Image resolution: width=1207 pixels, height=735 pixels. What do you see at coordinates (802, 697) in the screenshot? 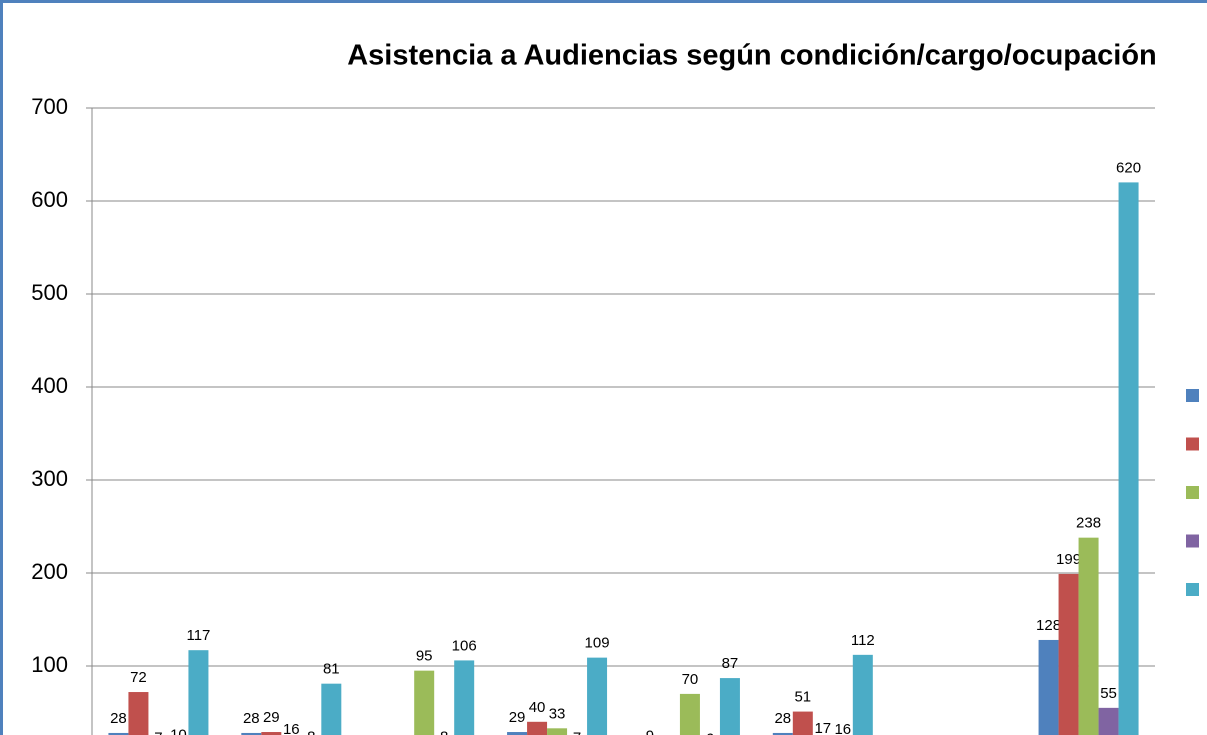
I see `data-label: 51` at bounding box center [802, 697].